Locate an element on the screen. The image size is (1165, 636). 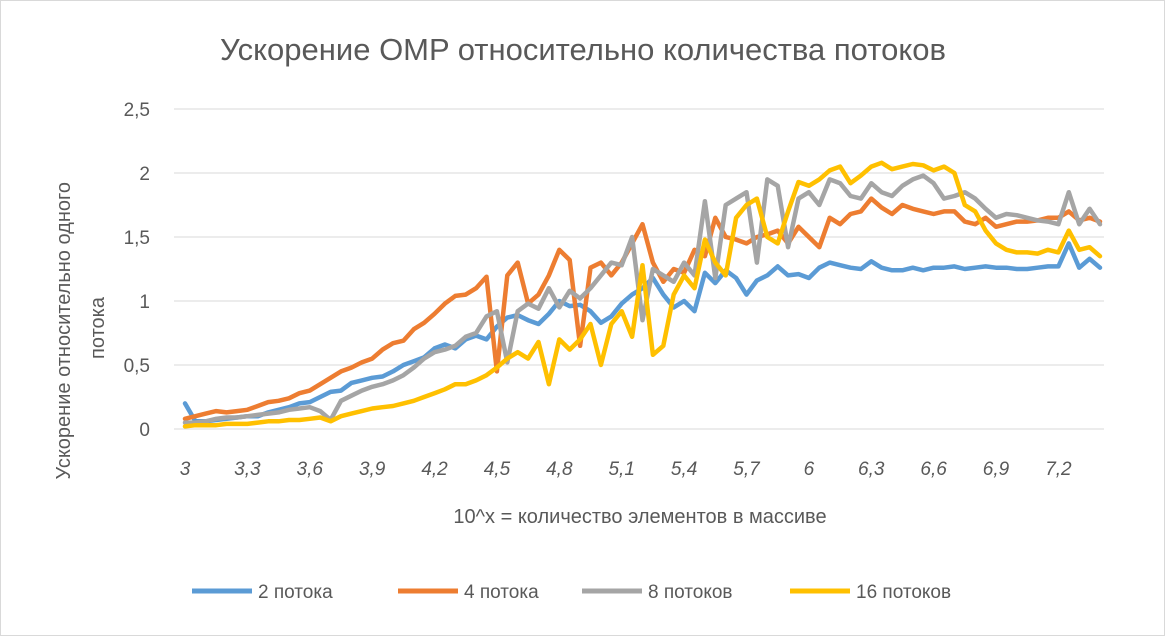
x-tick-label: 4,5 is located at coordinates (497, 469).